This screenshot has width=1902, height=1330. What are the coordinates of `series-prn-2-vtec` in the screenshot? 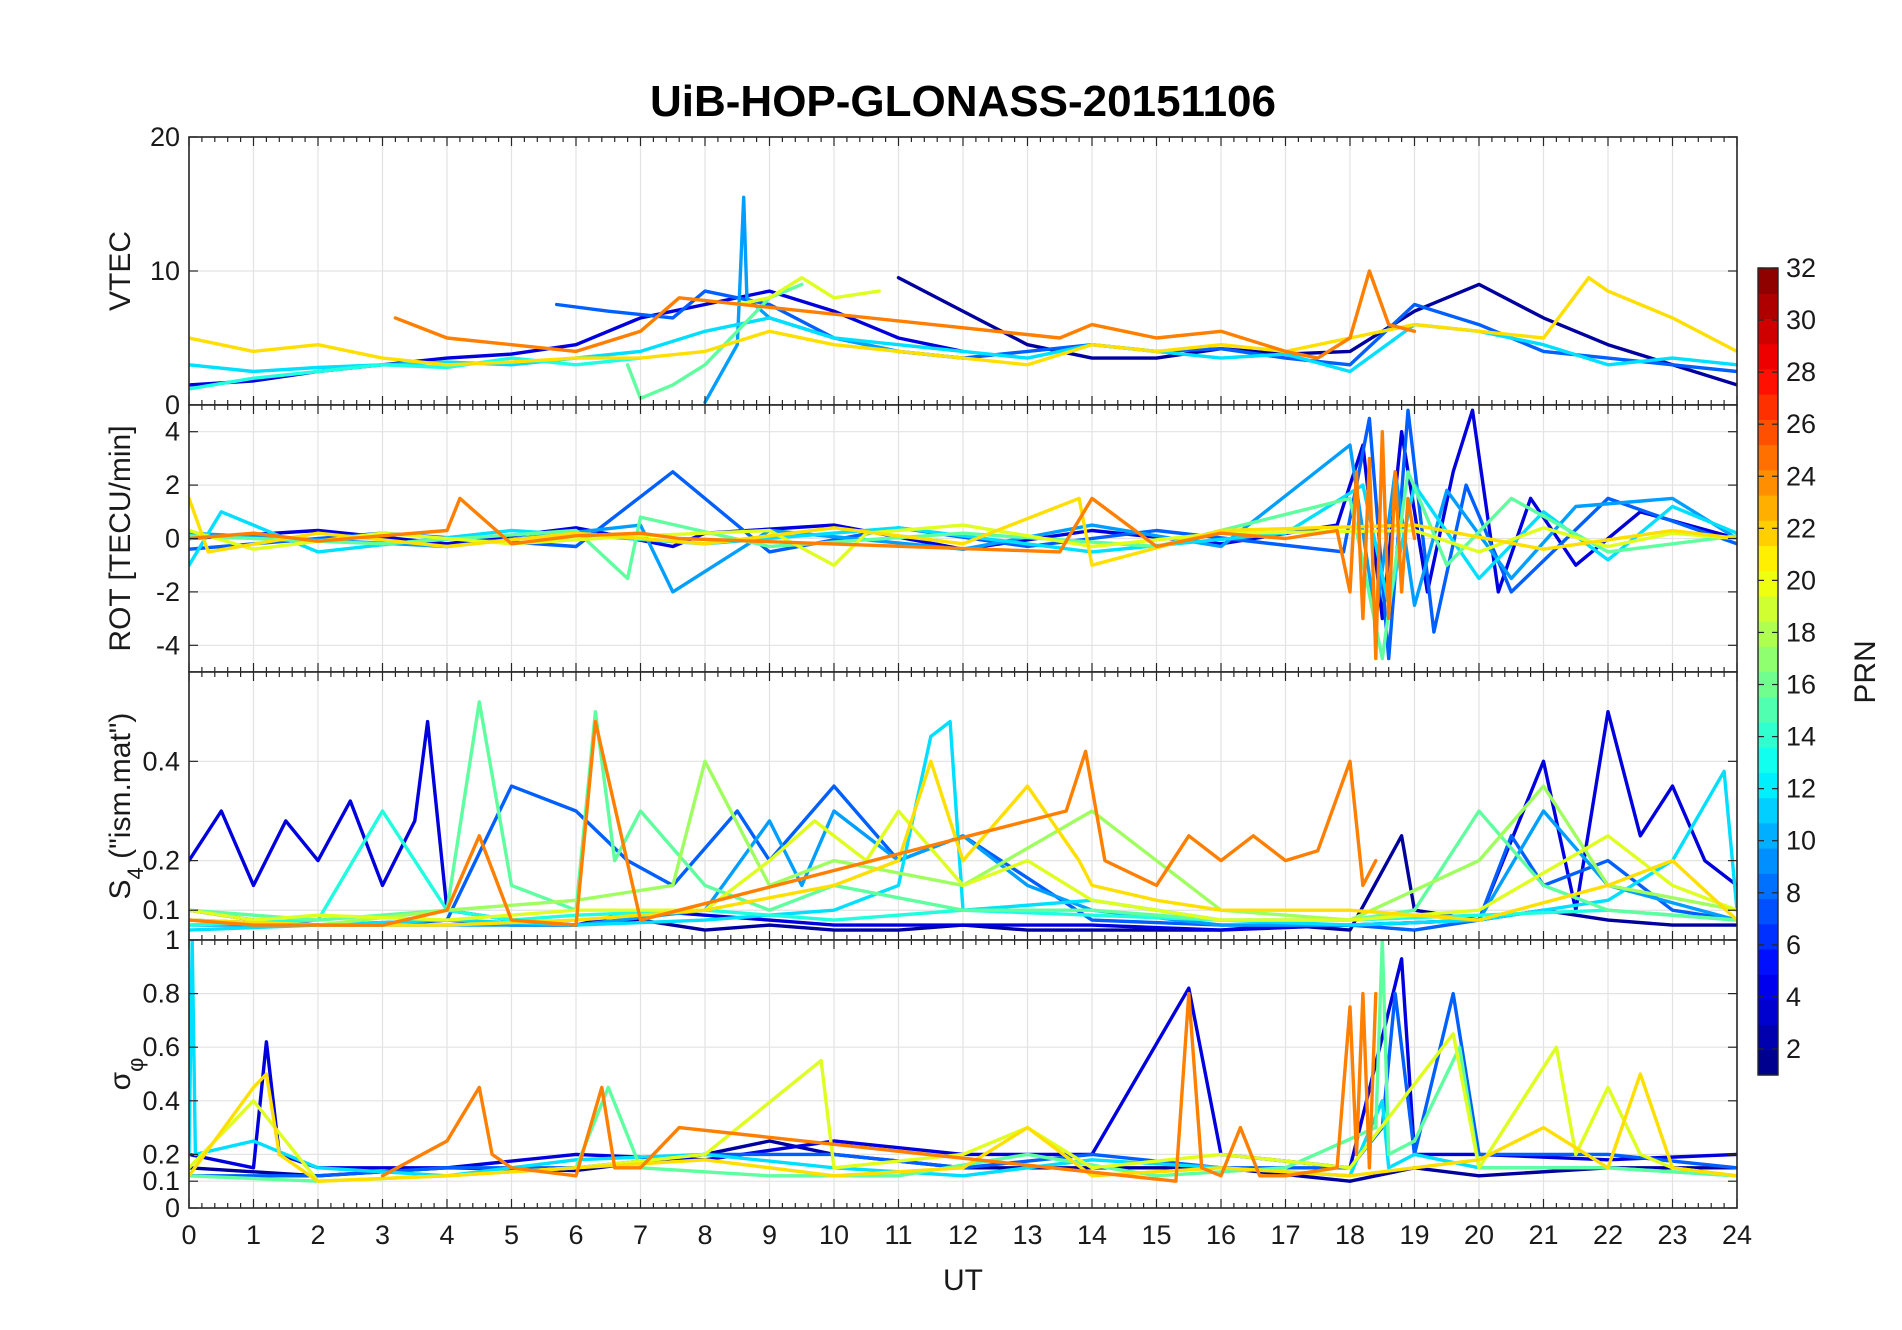 It's located at (1316, 331).